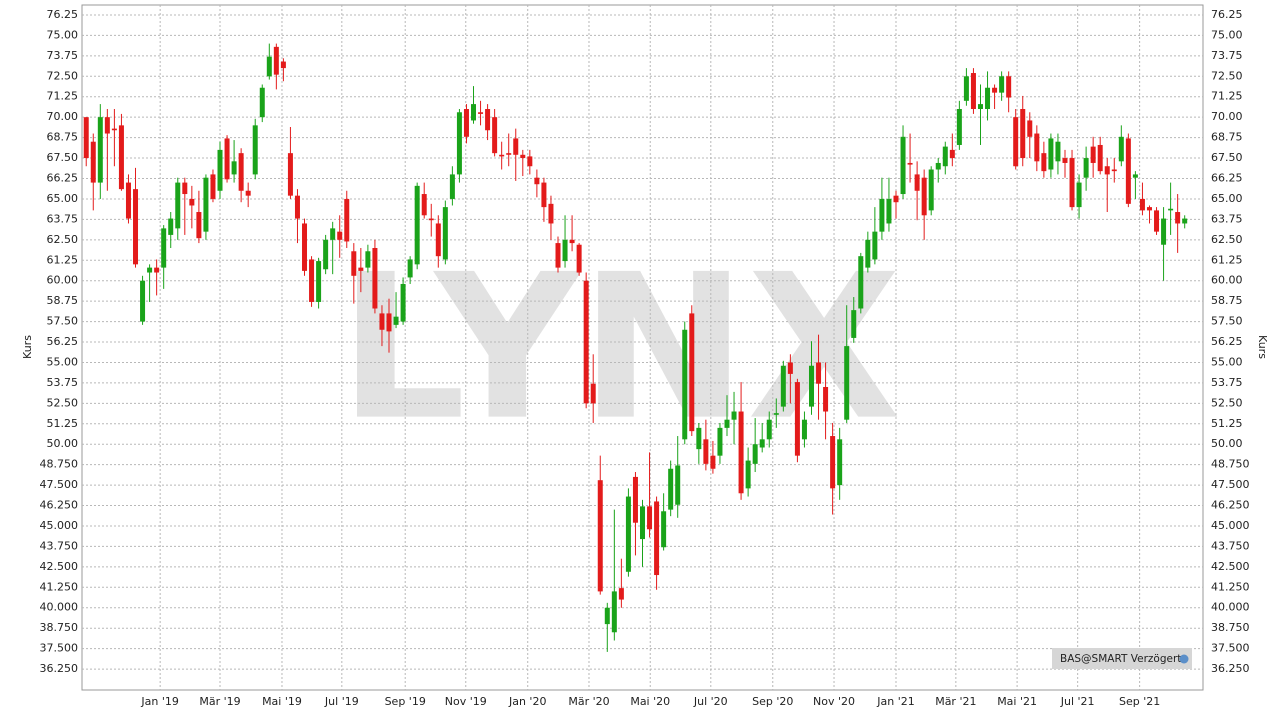  What do you see at coordinates (59, 464) in the screenshot?
I see `y-tick-label: 48.750` at bounding box center [59, 464].